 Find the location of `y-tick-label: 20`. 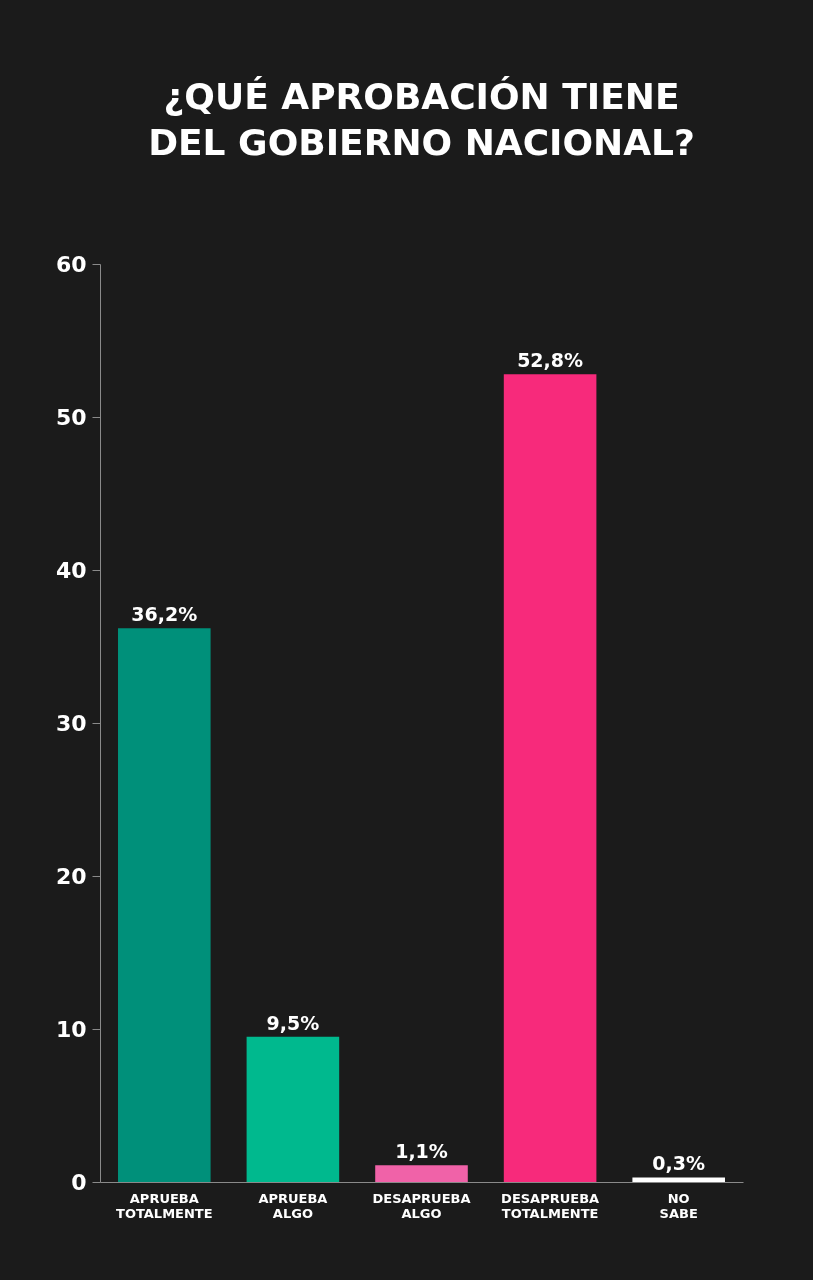

y-tick-label: 20 is located at coordinates (71, 876).